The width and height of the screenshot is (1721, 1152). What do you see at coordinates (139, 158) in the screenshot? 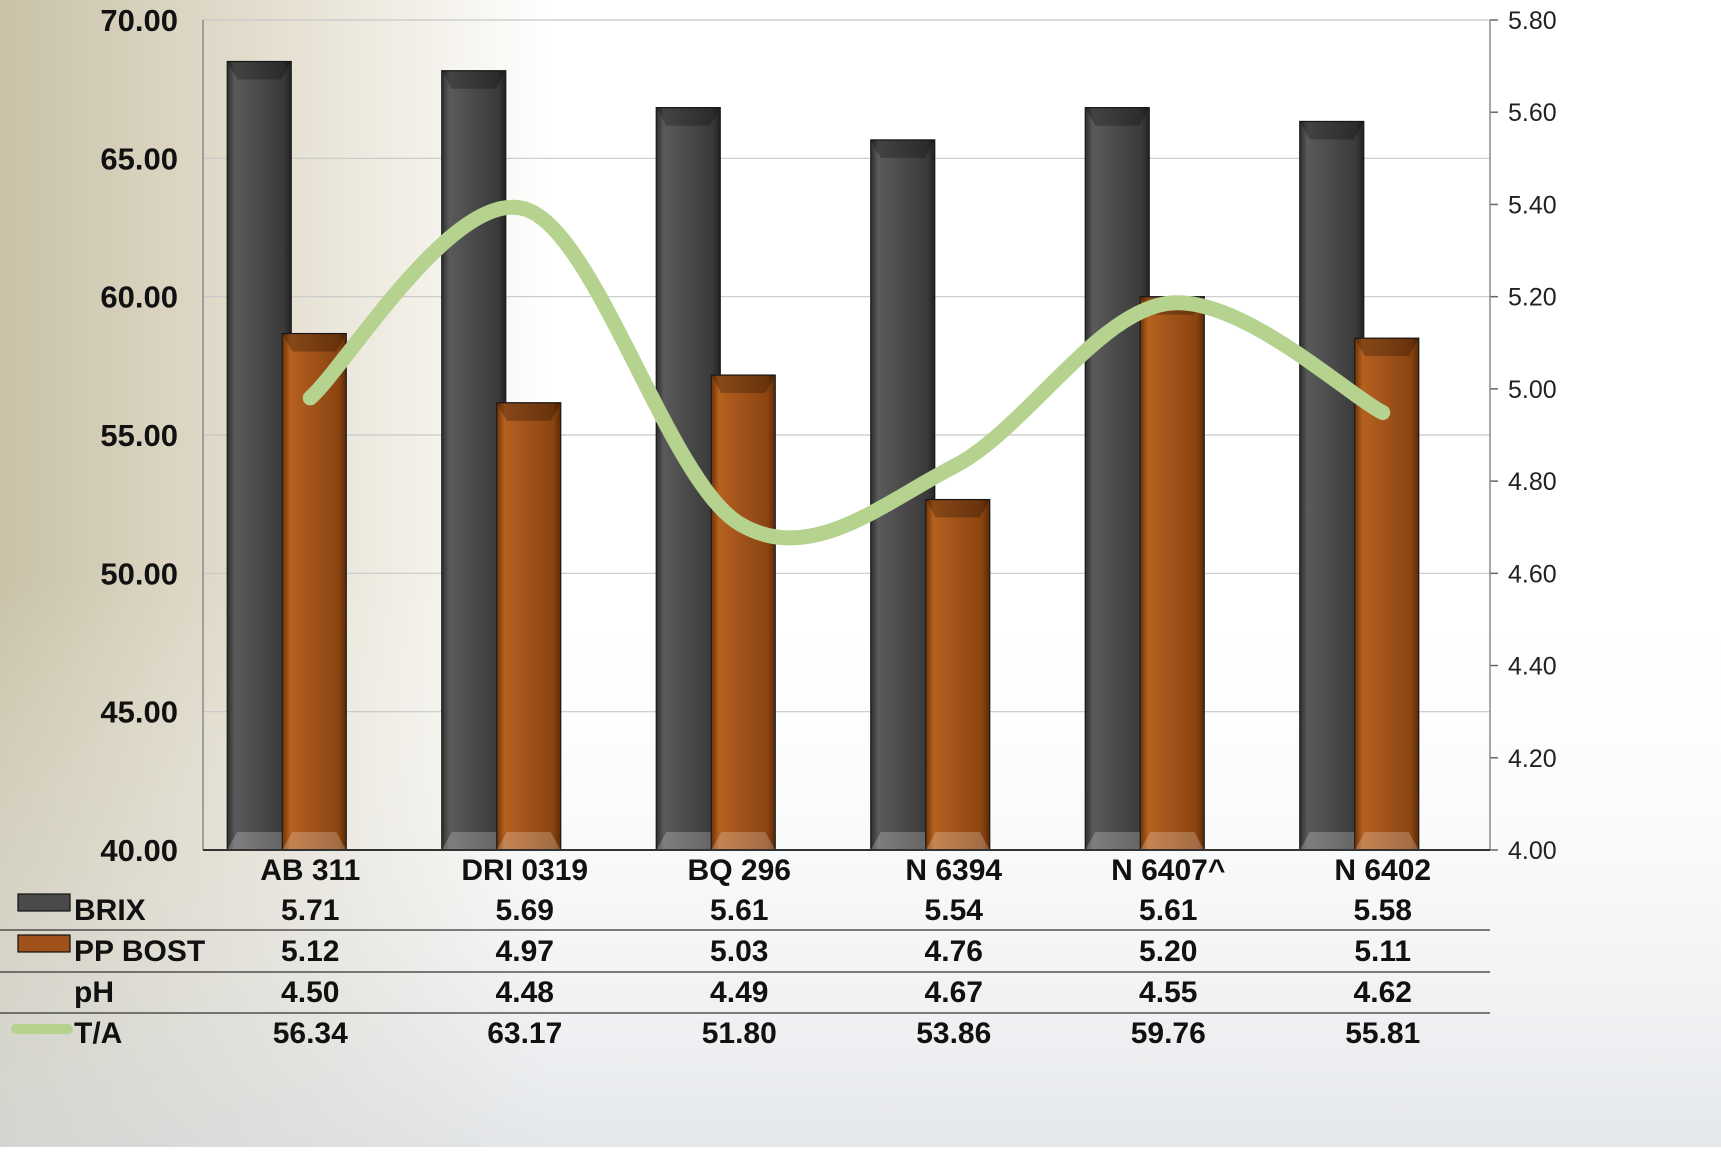
I see `y-left-tick-label: 65.00` at bounding box center [139, 158].